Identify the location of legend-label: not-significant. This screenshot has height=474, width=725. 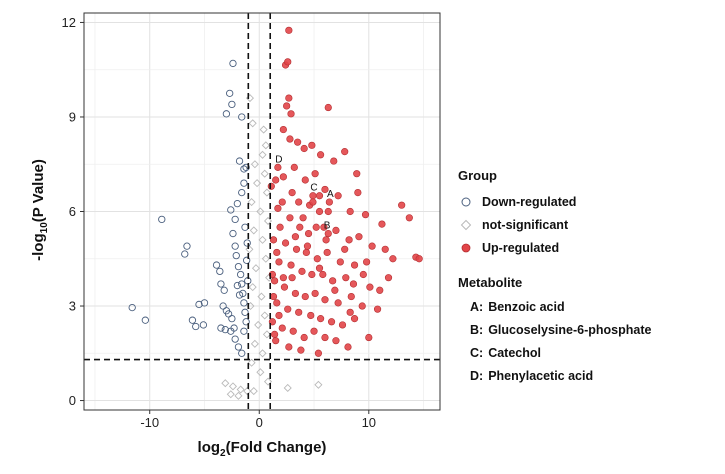
(525, 224).